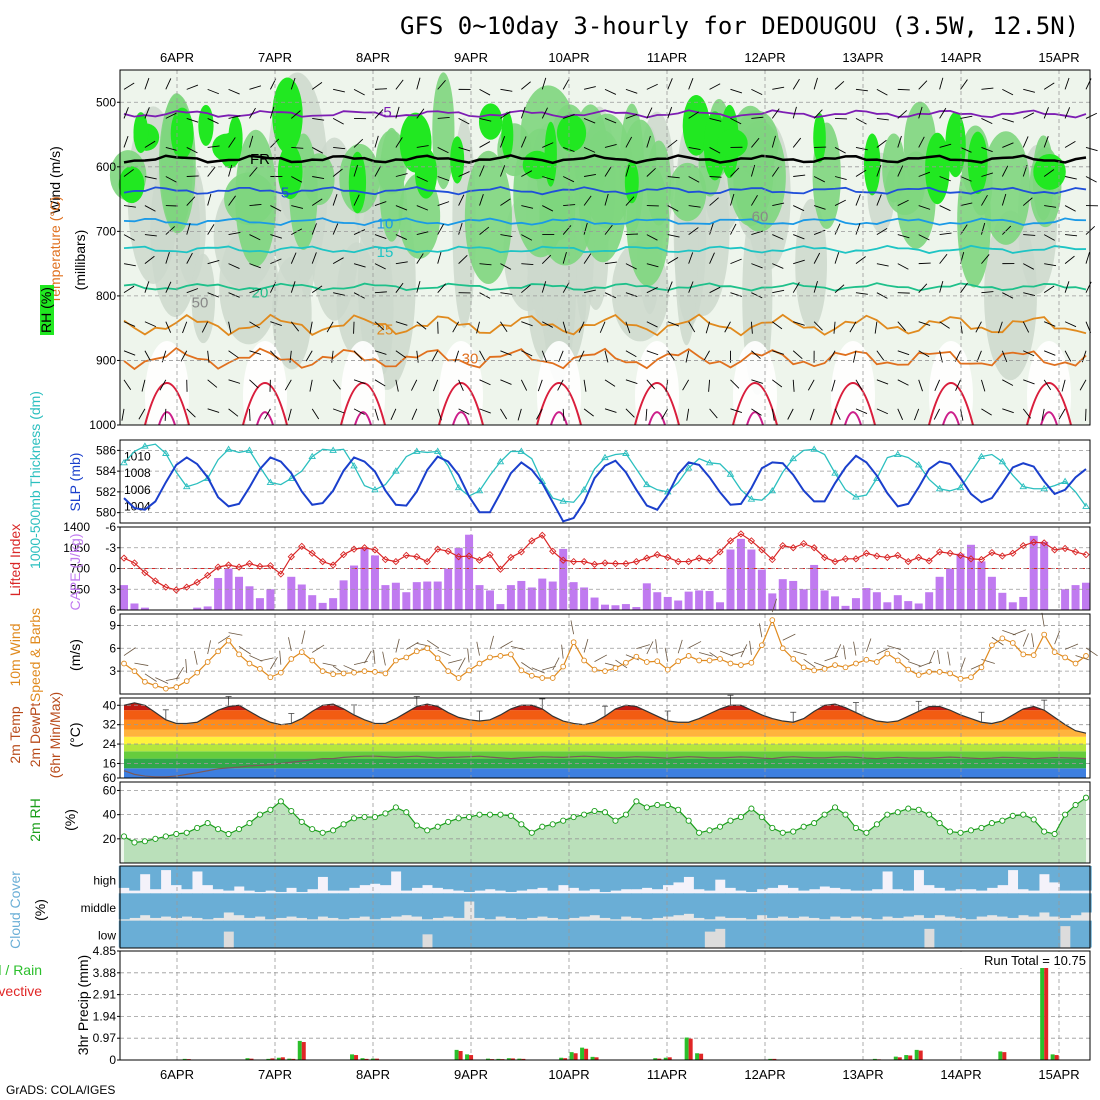 The height and width of the screenshot is (1100, 1100). What do you see at coordinates (110, 705) in the screenshot?
I see `temp-tick-label: 40` at bounding box center [110, 705].